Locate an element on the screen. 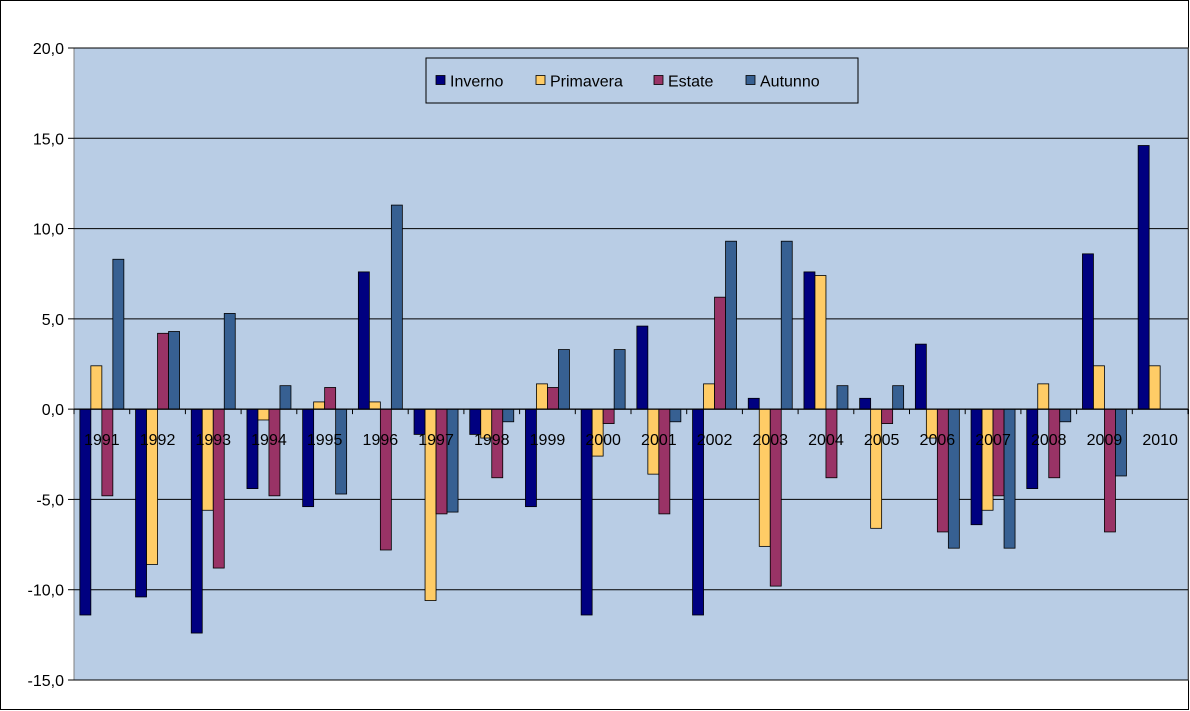 The image size is (1190, 711). x-category-label: 2007 is located at coordinates (993, 440).